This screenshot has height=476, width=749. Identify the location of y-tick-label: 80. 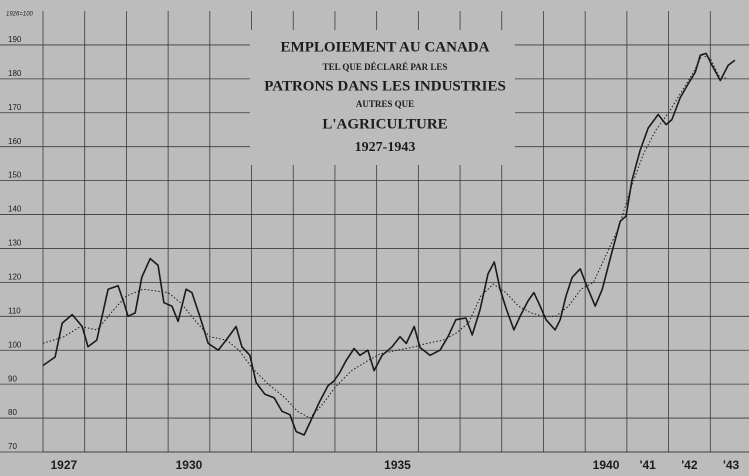
(12, 412).